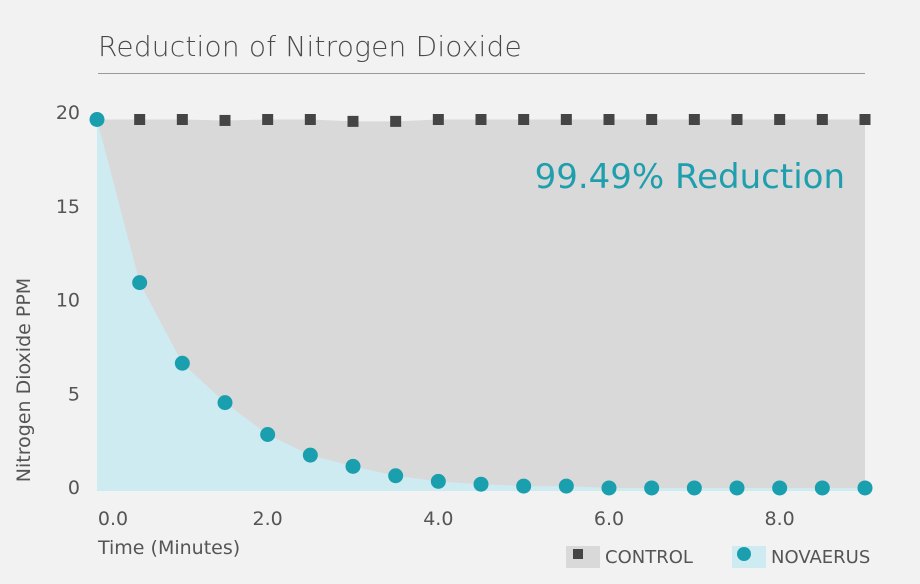 Image resolution: width=920 pixels, height=584 pixels. What do you see at coordinates (481, 73) in the screenshot?
I see `title-divider` at bounding box center [481, 73].